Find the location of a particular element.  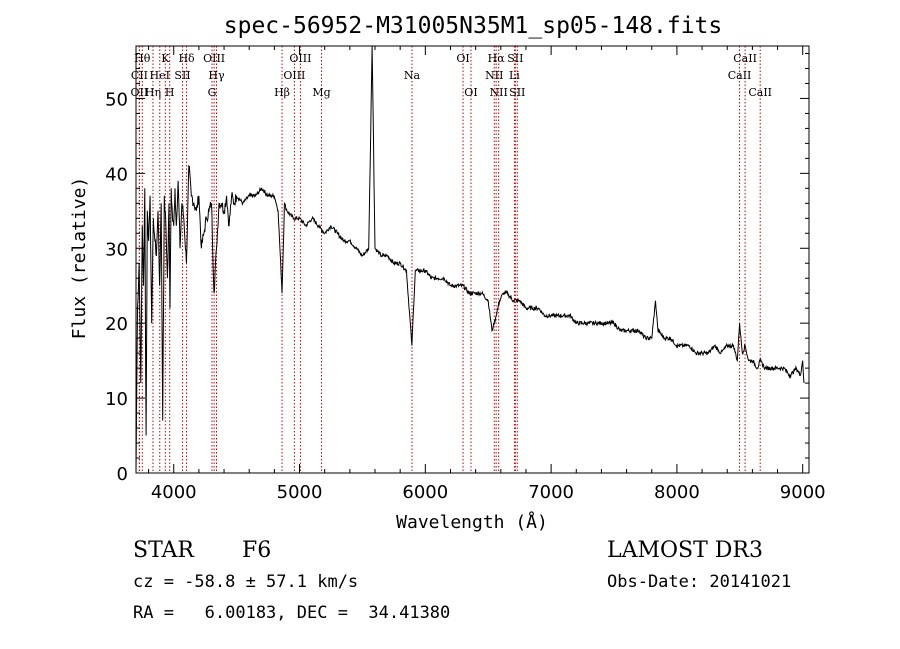

line-label-14: OIII is located at coordinates (300, 58).